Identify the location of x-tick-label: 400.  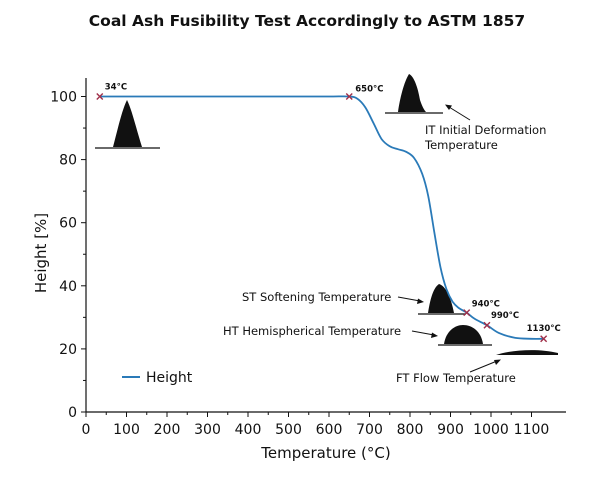
(248, 430).